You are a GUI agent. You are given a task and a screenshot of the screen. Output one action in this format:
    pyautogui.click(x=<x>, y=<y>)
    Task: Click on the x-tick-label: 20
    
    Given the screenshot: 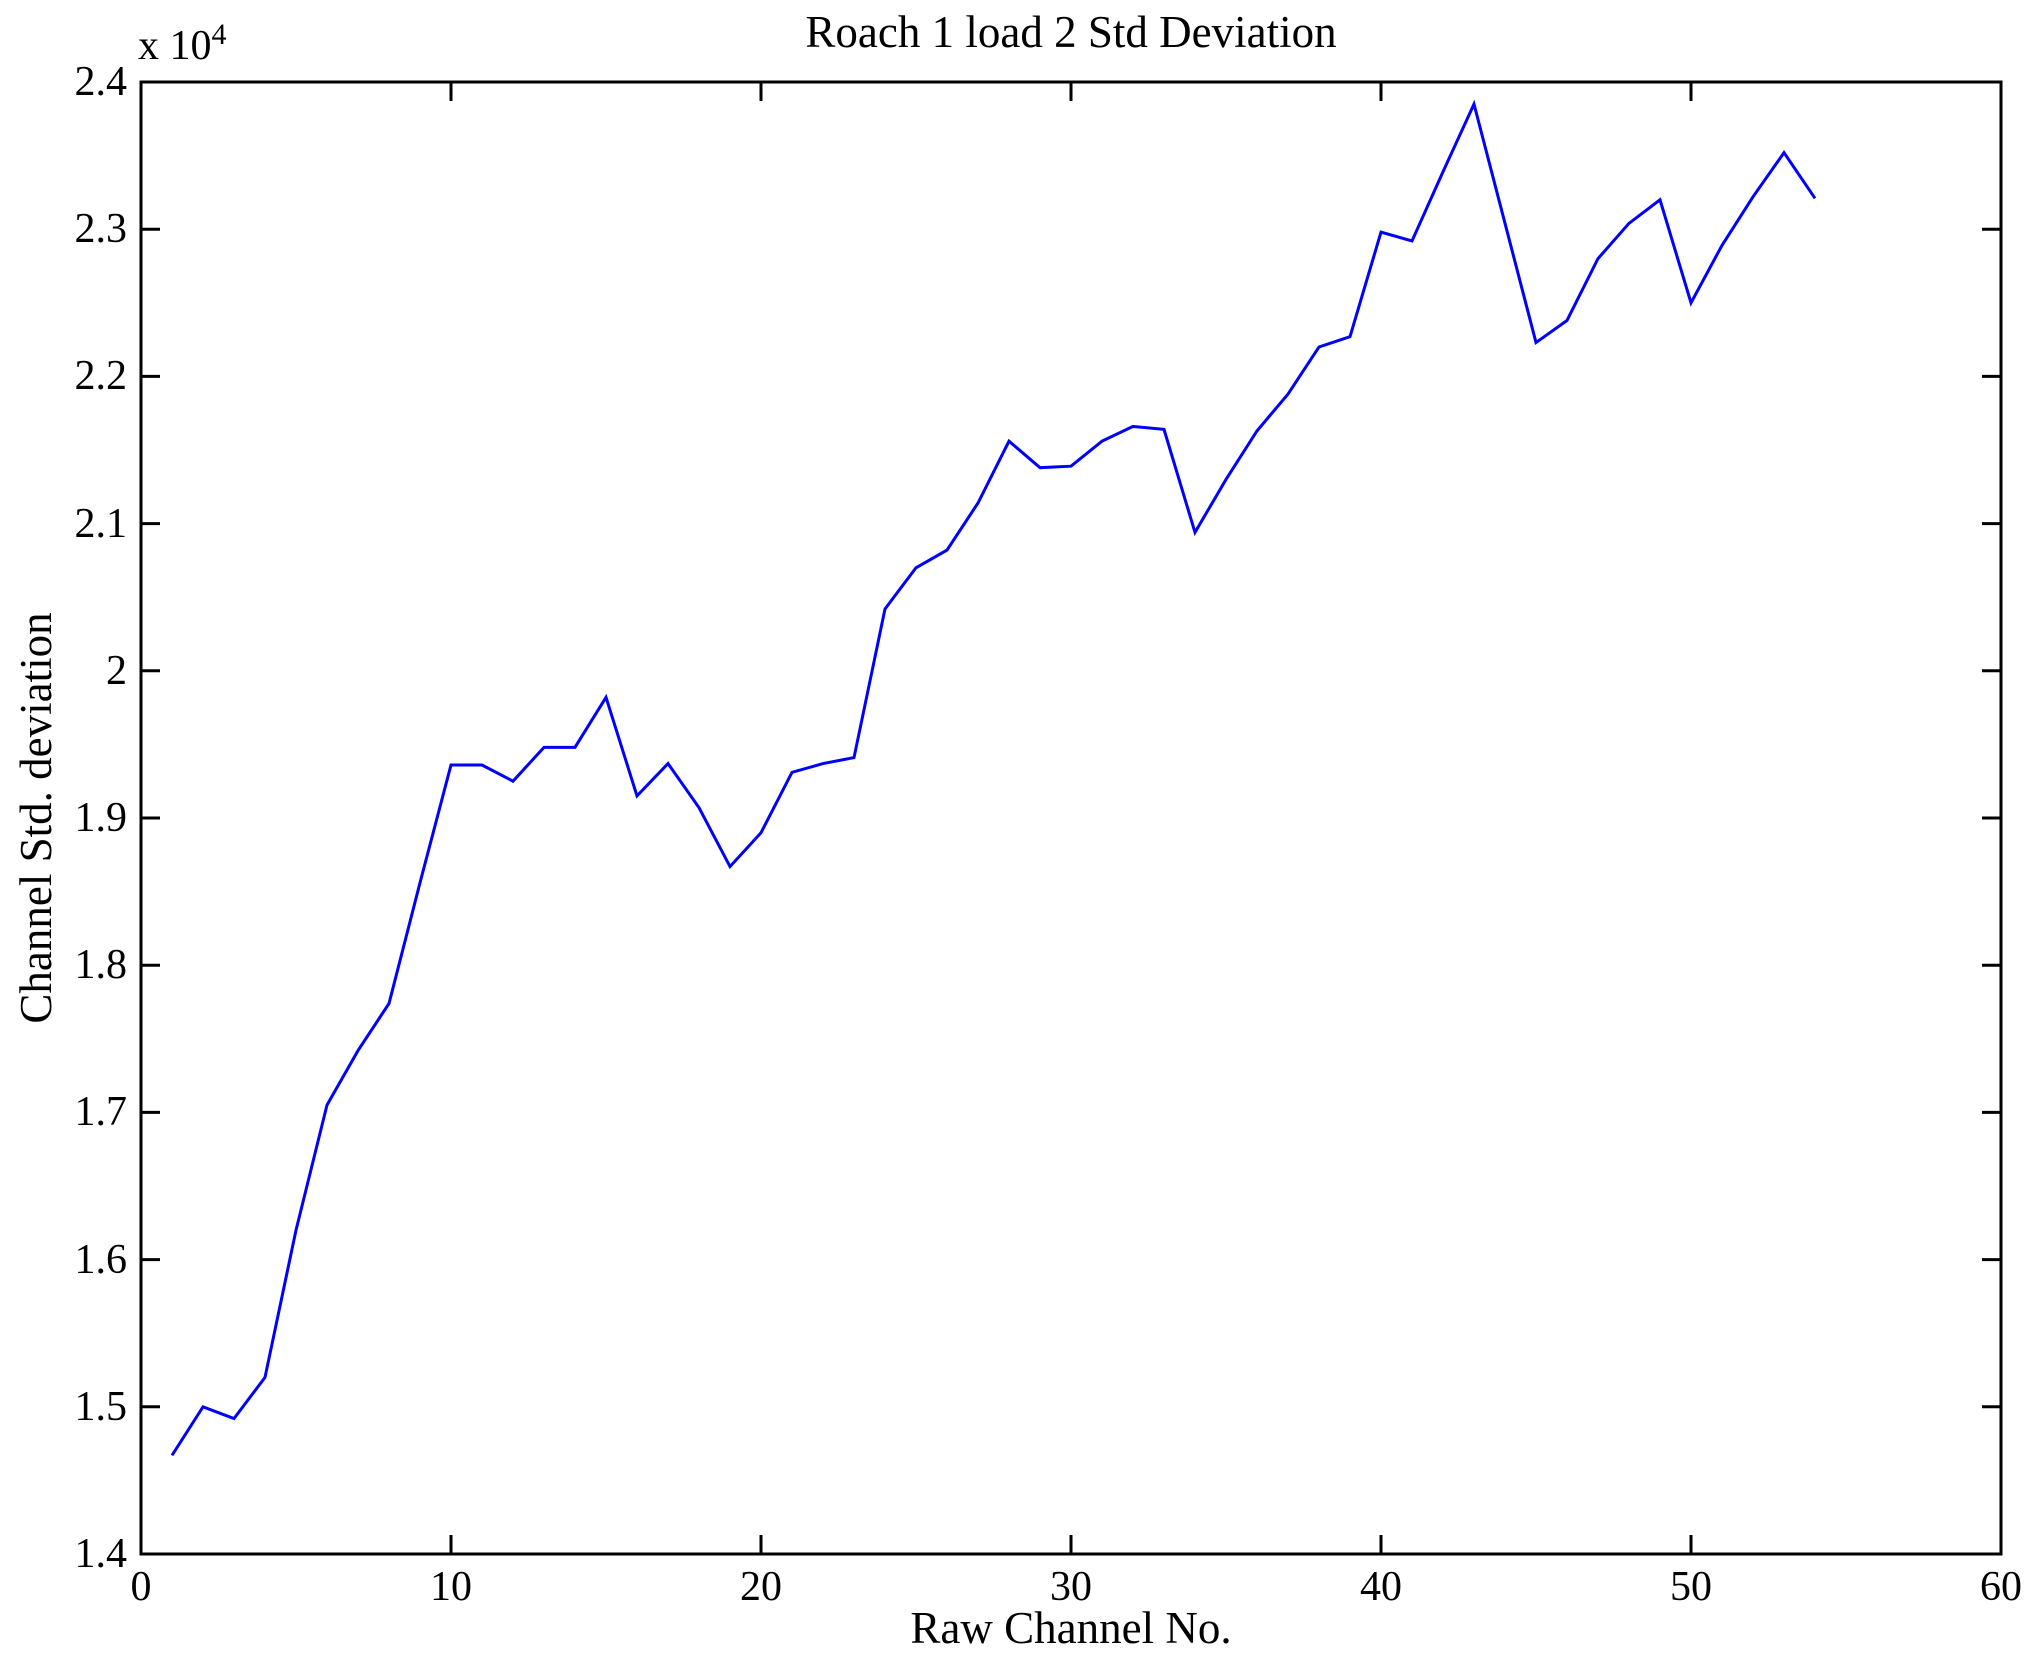 What is the action you would take?
    pyautogui.click(x=761, y=1587)
    